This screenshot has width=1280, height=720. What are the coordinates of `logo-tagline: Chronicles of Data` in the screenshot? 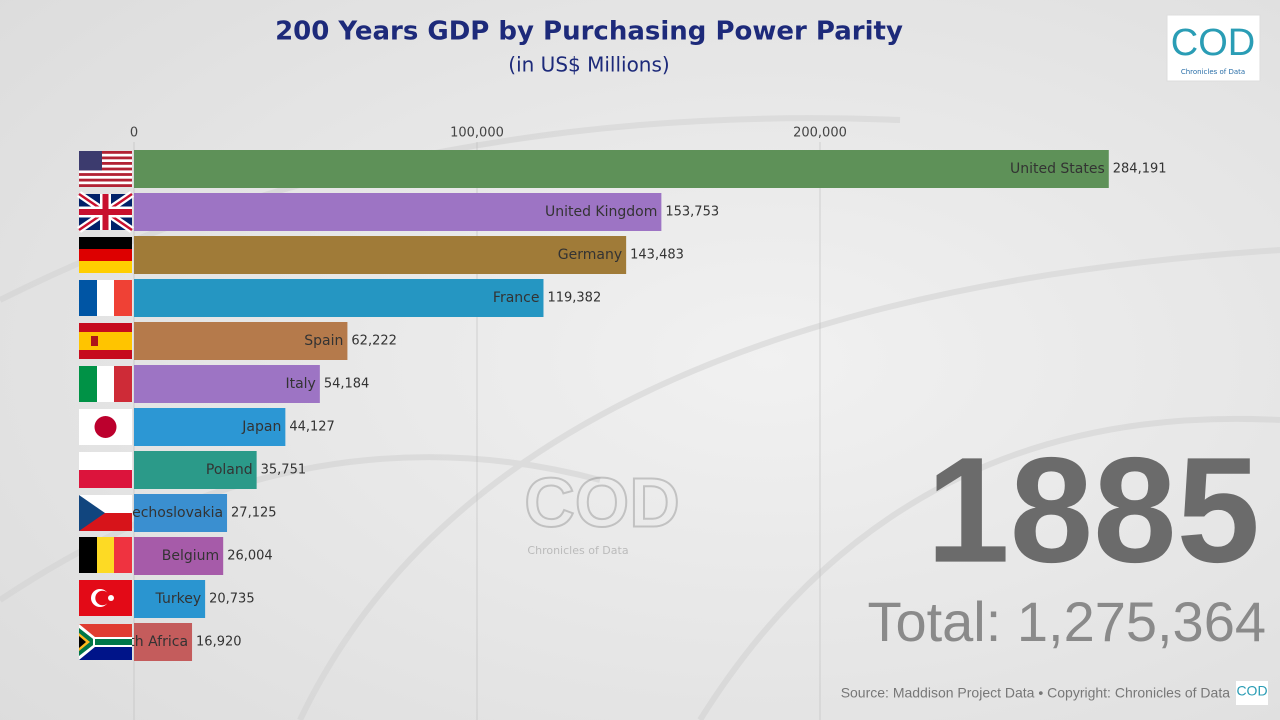 It's located at (1213, 72).